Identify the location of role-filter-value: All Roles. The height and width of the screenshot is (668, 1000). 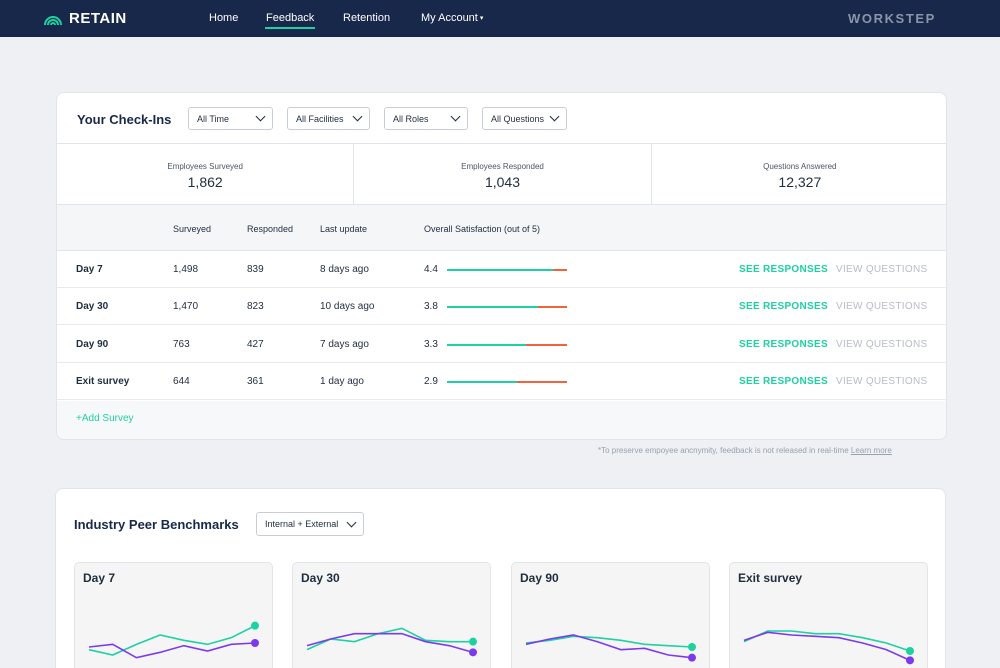
(411, 118).